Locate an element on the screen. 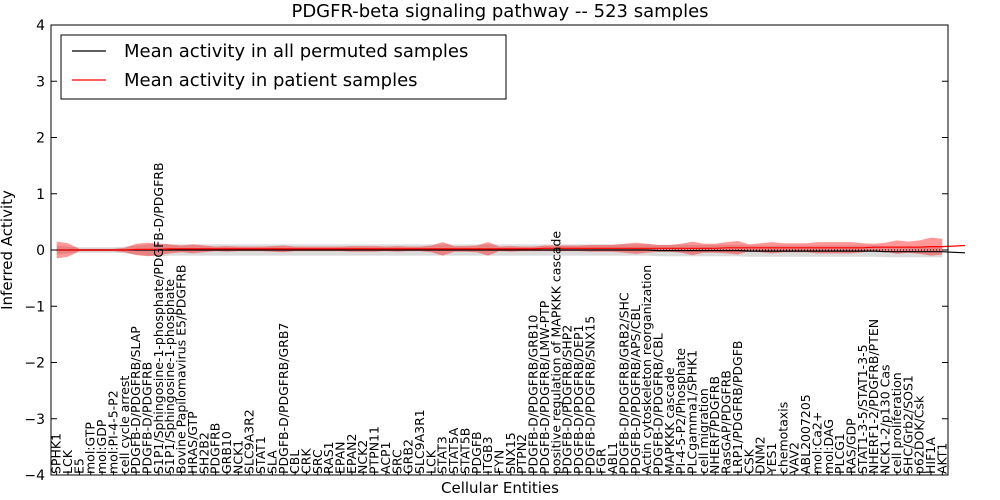 This screenshot has height=500, width=1000. x-tick-label: PDGFB-D/PDGFRB/GRB2/SHC is located at coordinates (623, 383).